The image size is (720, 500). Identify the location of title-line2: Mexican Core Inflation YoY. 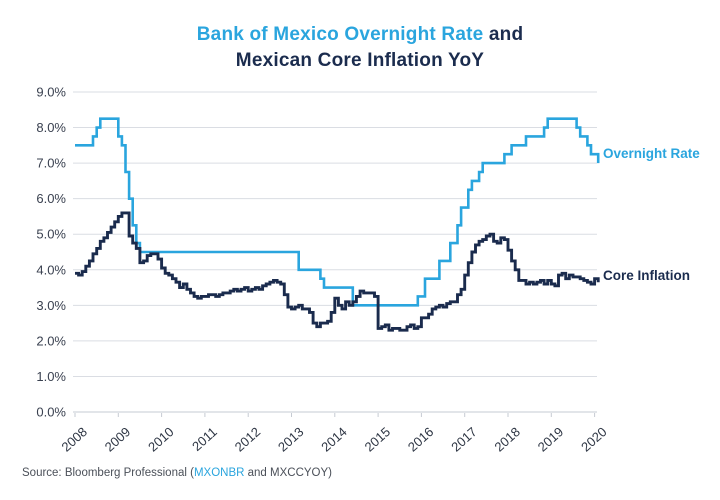
(360, 60).